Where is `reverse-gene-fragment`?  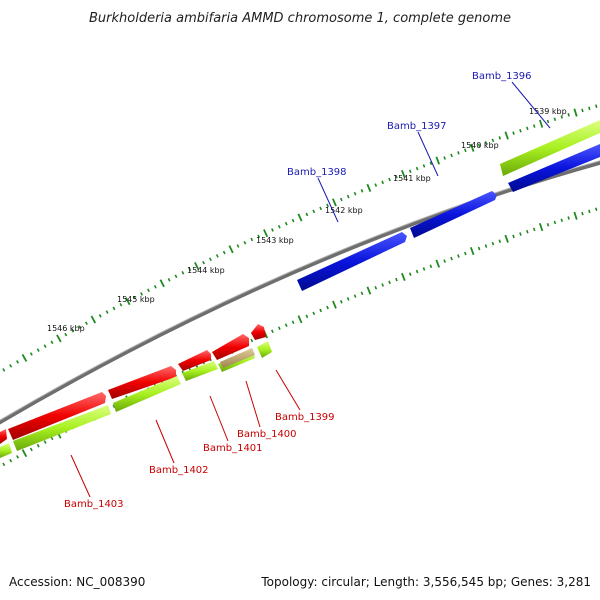
reverse-gene-fragment is located at coordinates (3, 436).